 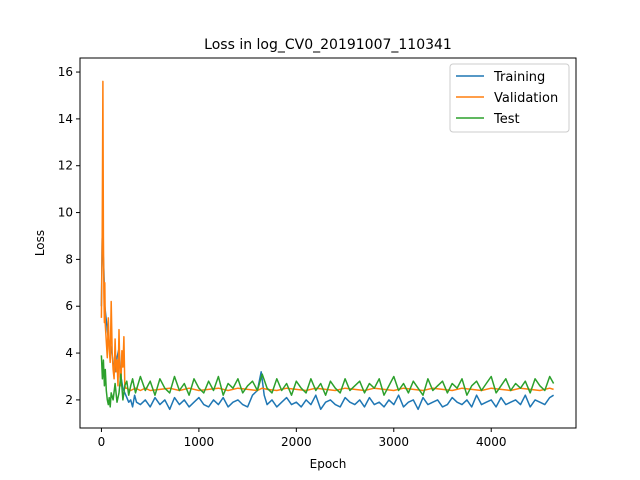 What do you see at coordinates (69, 236) in the screenshot?
I see `y-axis-ticks: 2 4 6 8 10 12 14 16` at bounding box center [69, 236].